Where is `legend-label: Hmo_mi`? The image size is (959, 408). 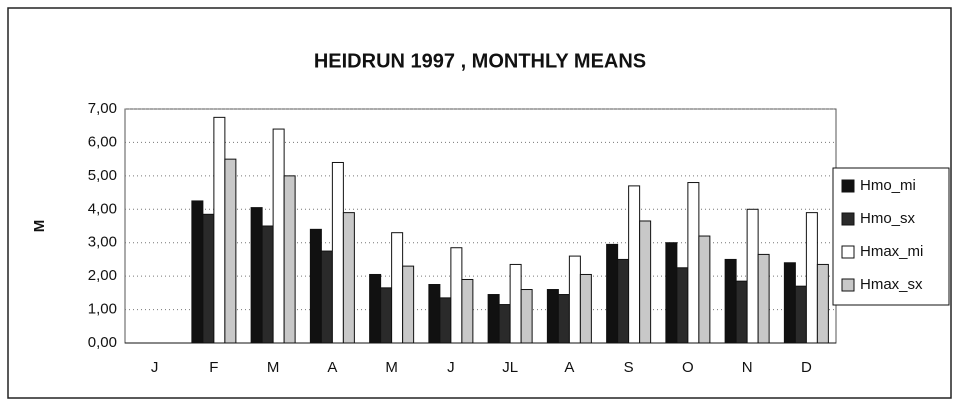
legend-label: Hmo_mi is located at coordinates (888, 185).